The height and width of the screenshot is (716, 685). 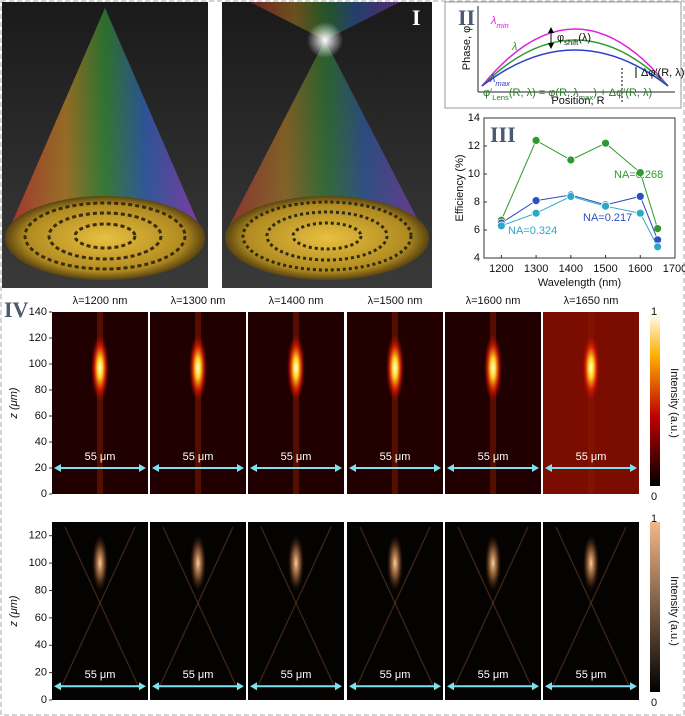 What do you see at coordinates (501, 269) in the screenshot?
I see `x-tick-label: 1200` at bounding box center [501, 269].